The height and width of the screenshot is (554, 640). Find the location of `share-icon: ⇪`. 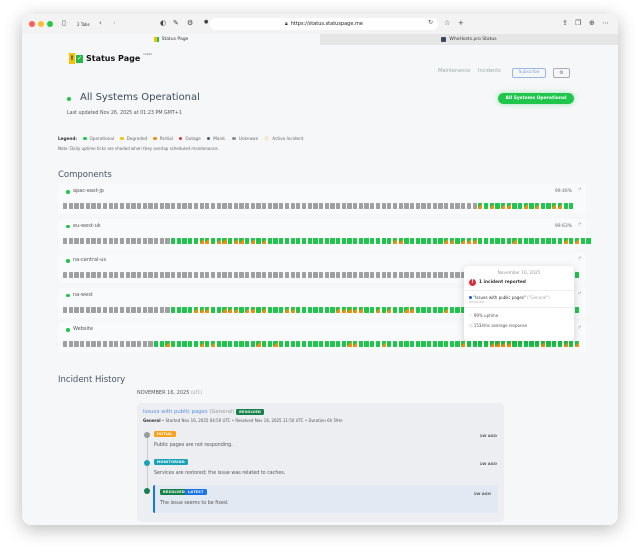

share-icon: ⇪ is located at coordinates (565, 23).